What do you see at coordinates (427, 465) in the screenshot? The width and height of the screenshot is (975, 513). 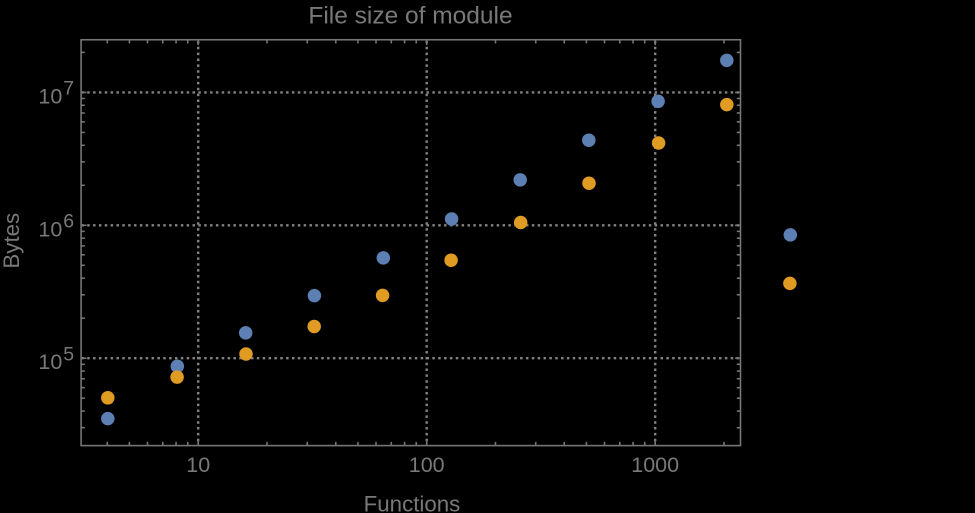 I see `svg-text: 100` at bounding box center [427, 465].